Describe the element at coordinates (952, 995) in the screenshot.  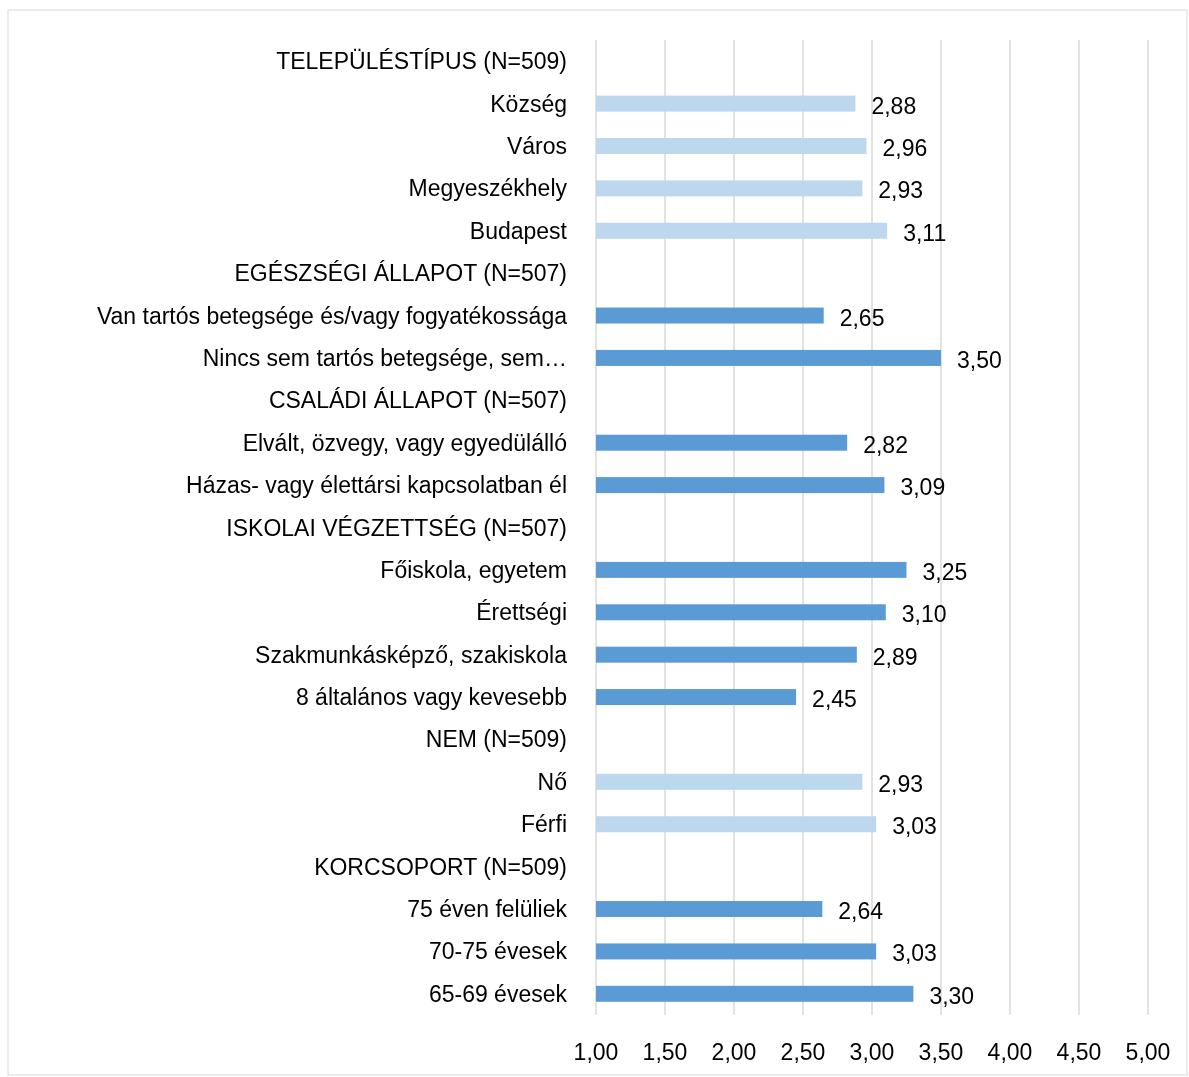
I see `data-label: 3,30` at that location.